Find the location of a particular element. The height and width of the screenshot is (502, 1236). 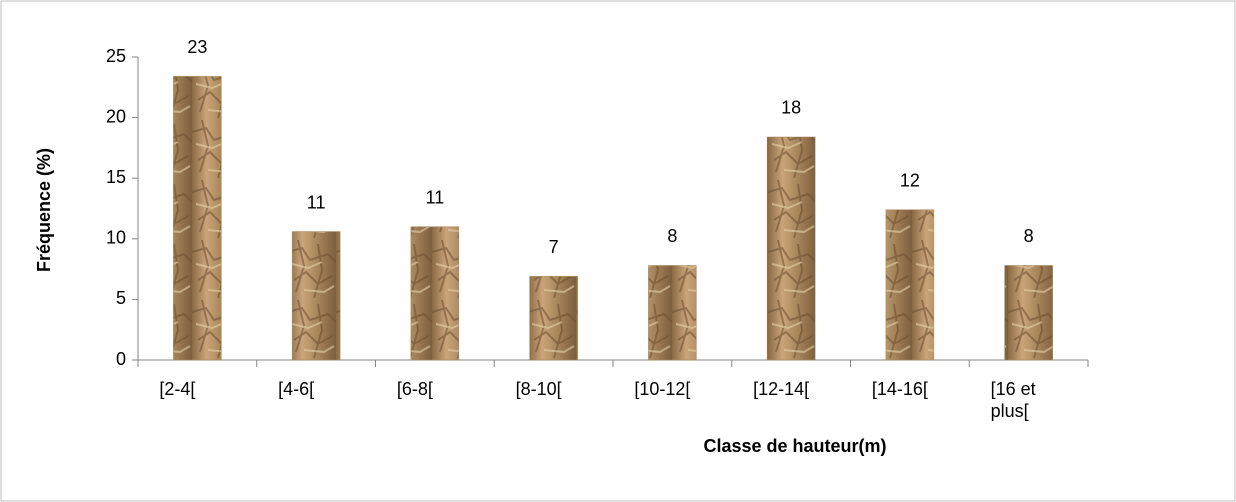

x-tick-label-box: [6-8[ is located at coordinates (414, 389).